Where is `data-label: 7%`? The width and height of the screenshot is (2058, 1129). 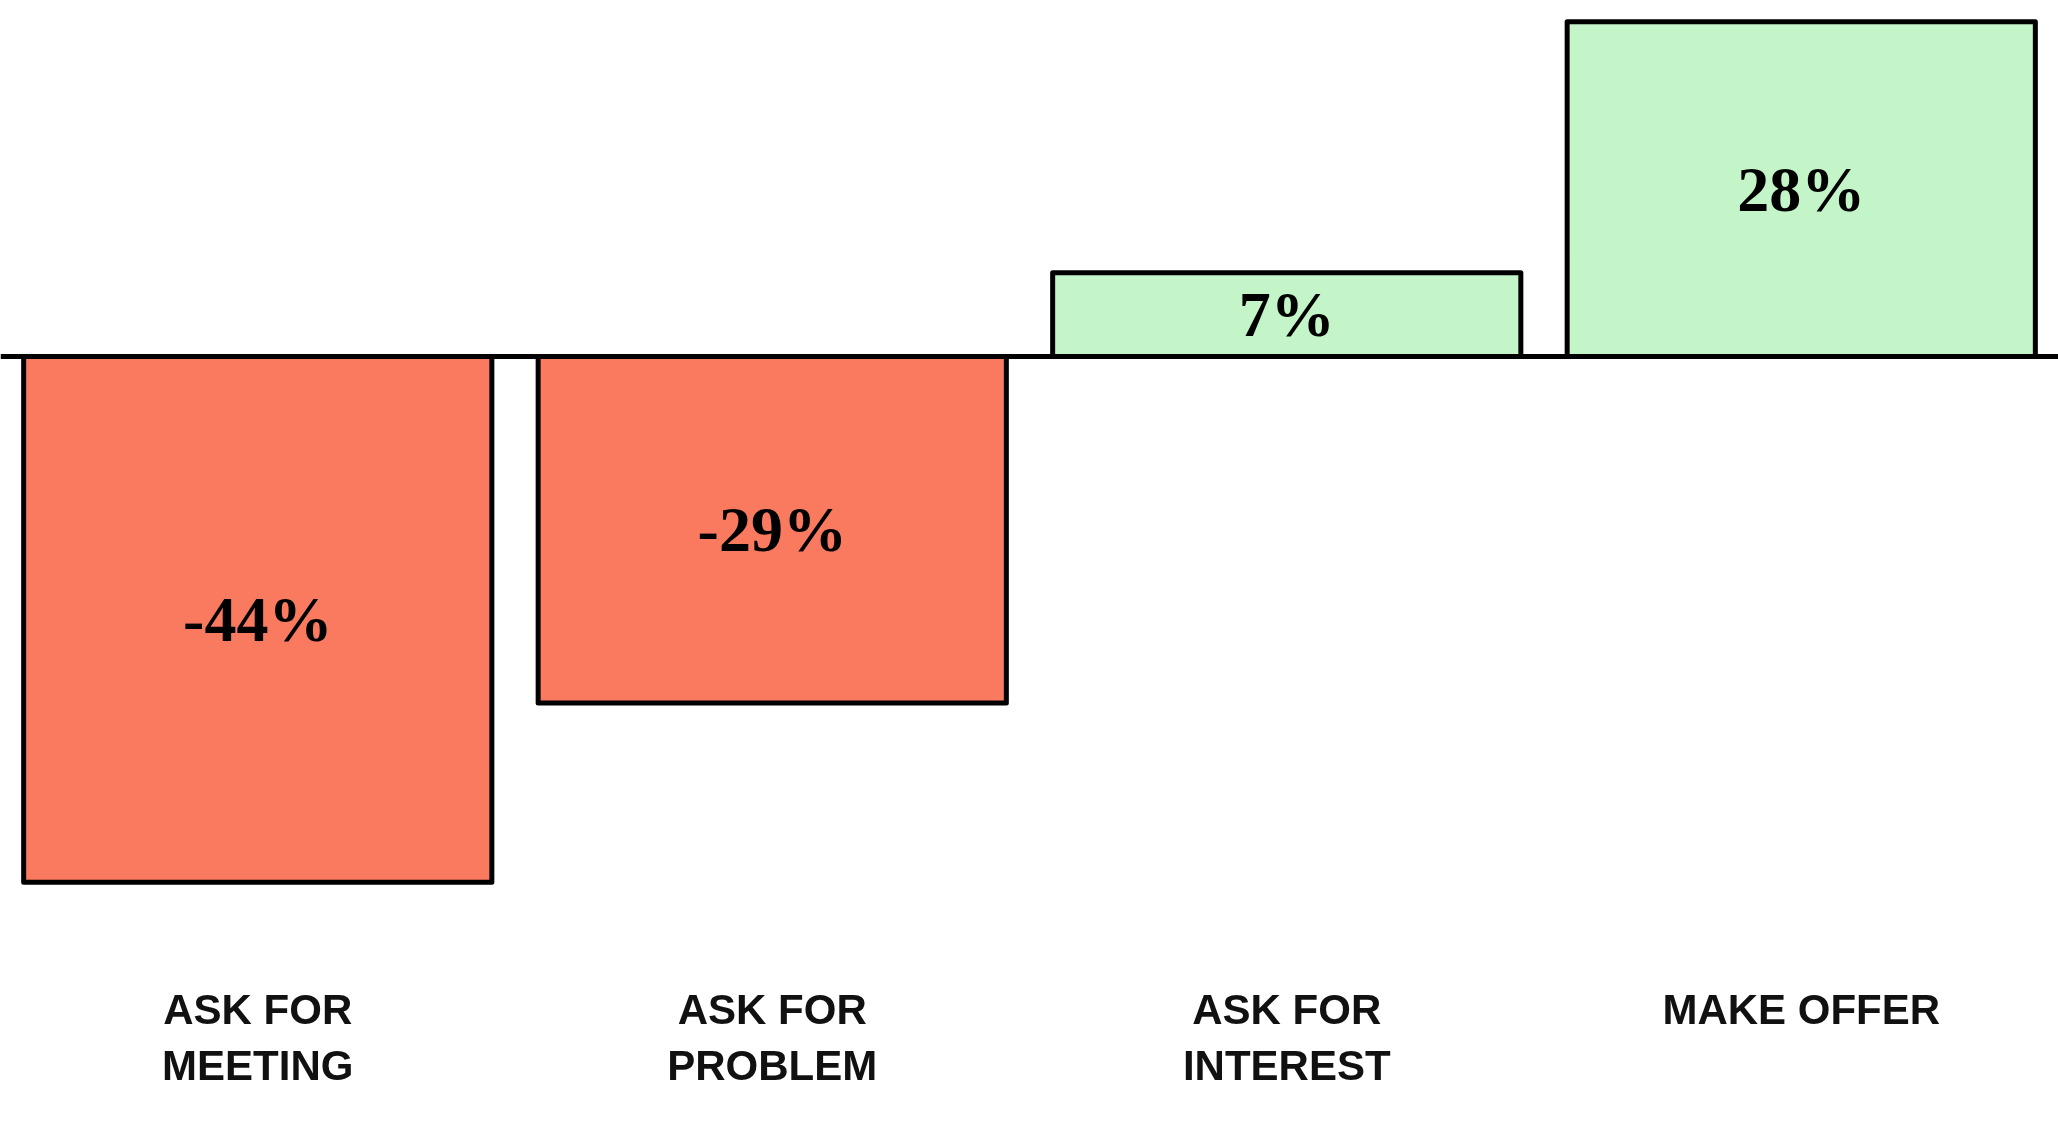
data-label: 7% is located at coordinates (1286, 315).